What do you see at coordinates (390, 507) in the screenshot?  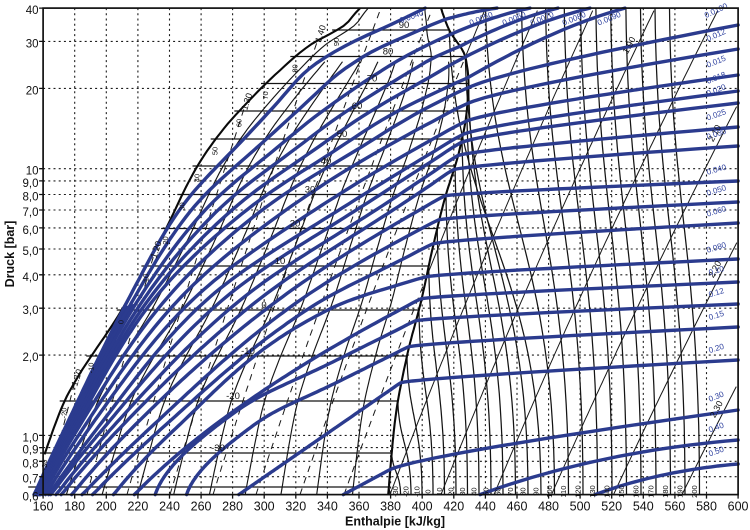 I see `svg-text: 380` at bounding box center [390, 507].